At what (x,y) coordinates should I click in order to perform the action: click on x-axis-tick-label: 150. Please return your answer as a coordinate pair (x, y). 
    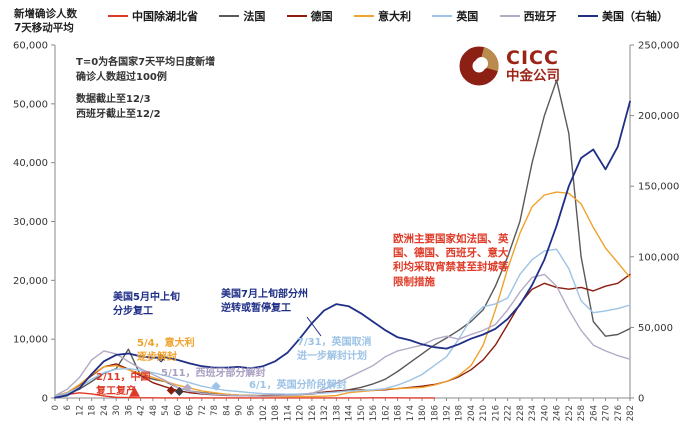
    Looking at the image, I should click on (362, 413).